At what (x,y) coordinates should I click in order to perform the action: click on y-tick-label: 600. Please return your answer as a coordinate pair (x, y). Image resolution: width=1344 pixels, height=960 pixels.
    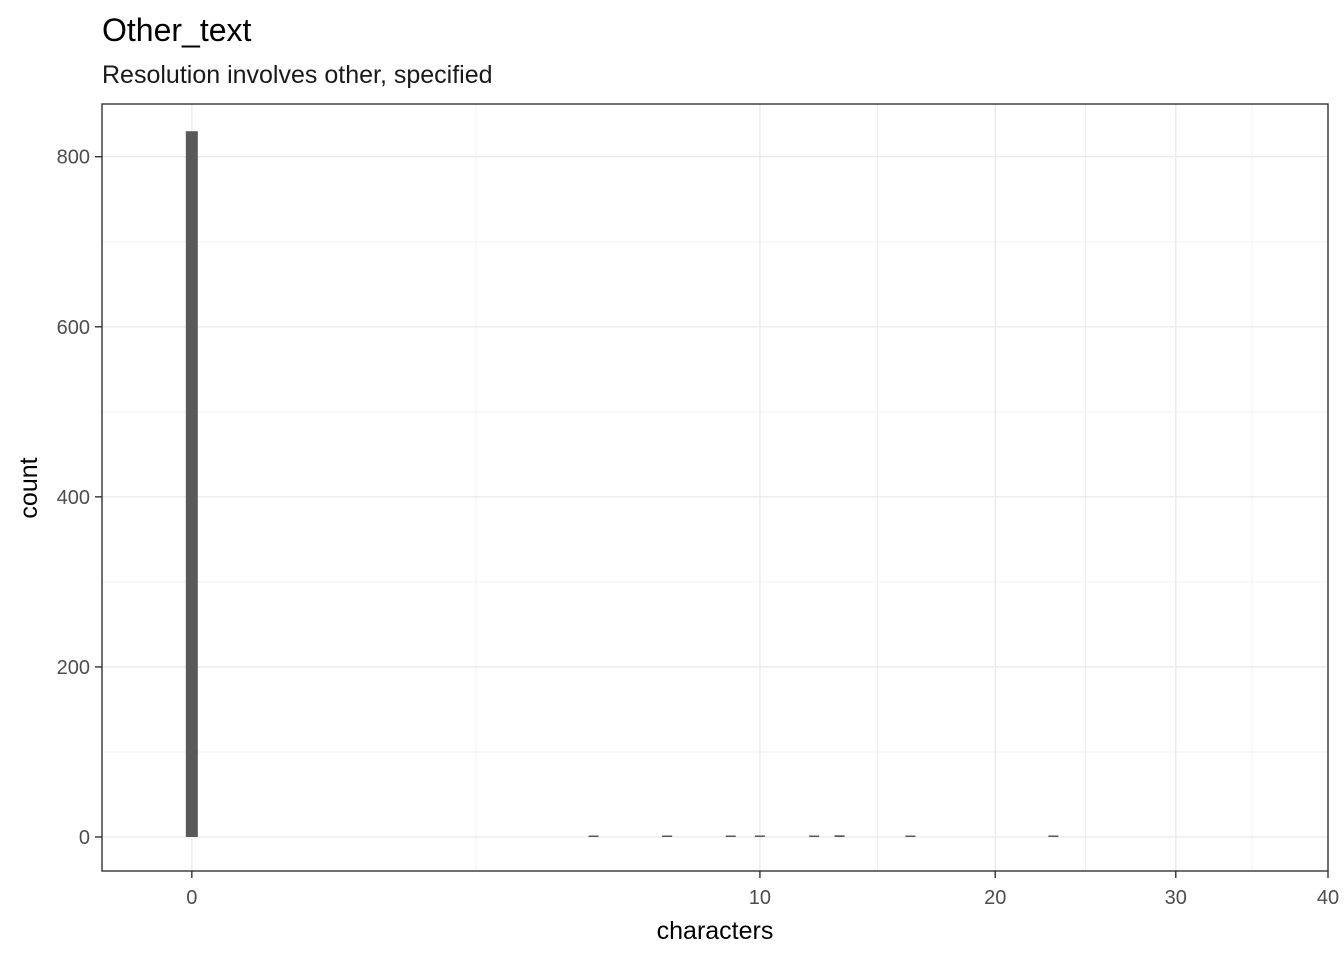
    Looking at the image, I should click on (73, 328).